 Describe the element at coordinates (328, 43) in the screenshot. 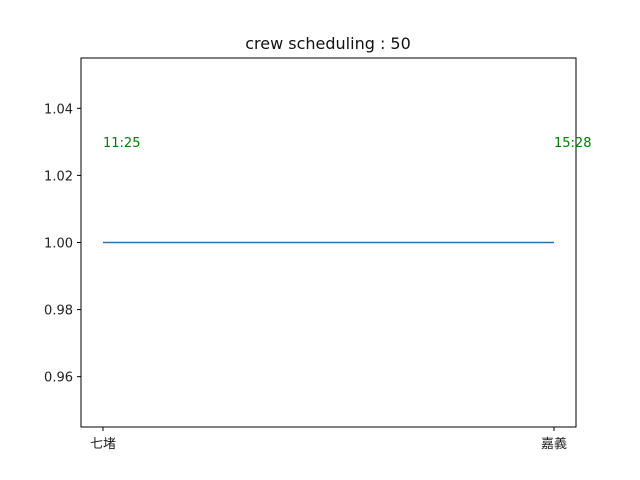

I see `chart-title: crew scheduling : 50` at that location.